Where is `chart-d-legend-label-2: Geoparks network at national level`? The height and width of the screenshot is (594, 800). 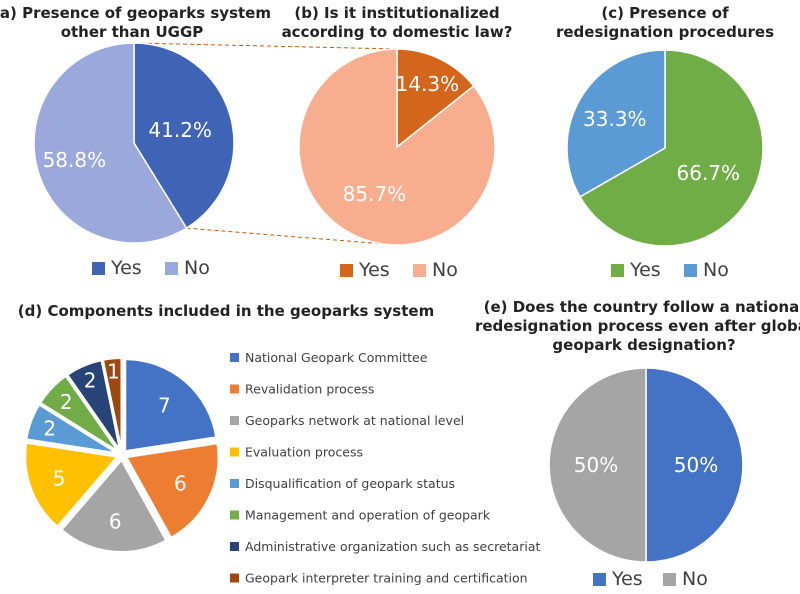 chart-d-legend-label-2: Geoparks network at national level is located at coordinates (354, 420).